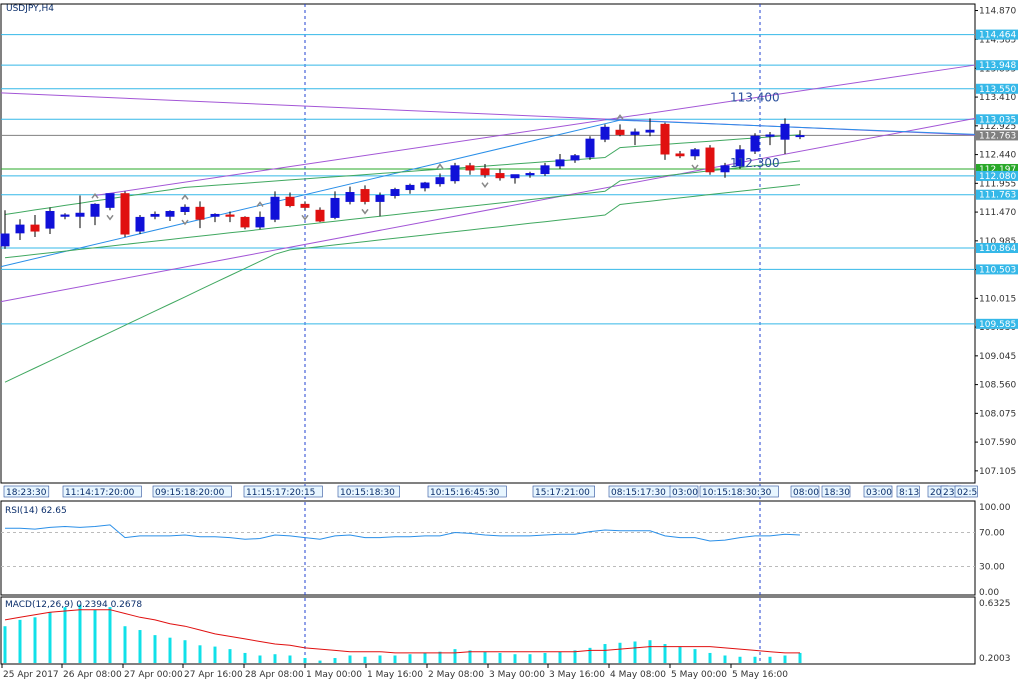 The image size is (1024, 683). Describe the element at coordinates (517, 675) in the screenshot. I see `time-tick-label: 3 May 00:00` at that location.